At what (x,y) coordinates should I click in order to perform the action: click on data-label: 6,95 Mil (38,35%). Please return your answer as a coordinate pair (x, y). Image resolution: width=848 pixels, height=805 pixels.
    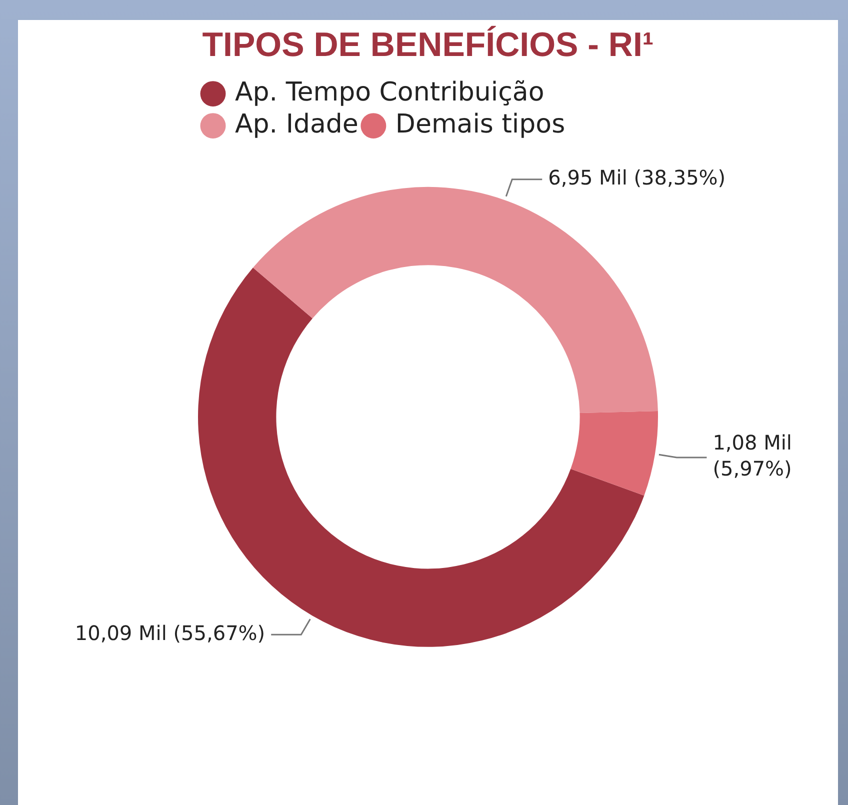
    Looking at the image, I should click on (637, 178).